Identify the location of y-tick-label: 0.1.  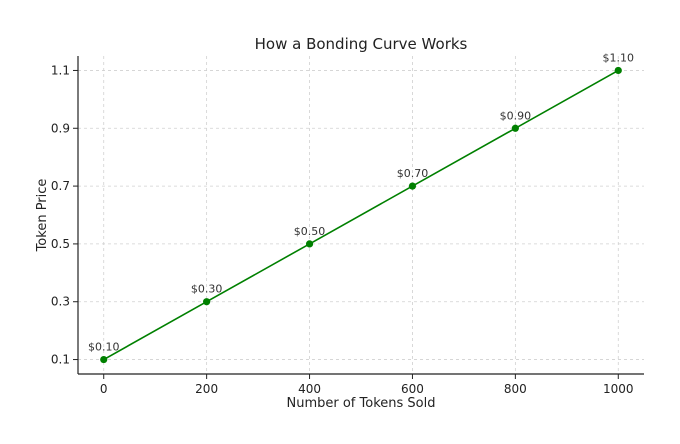
(60, 360).